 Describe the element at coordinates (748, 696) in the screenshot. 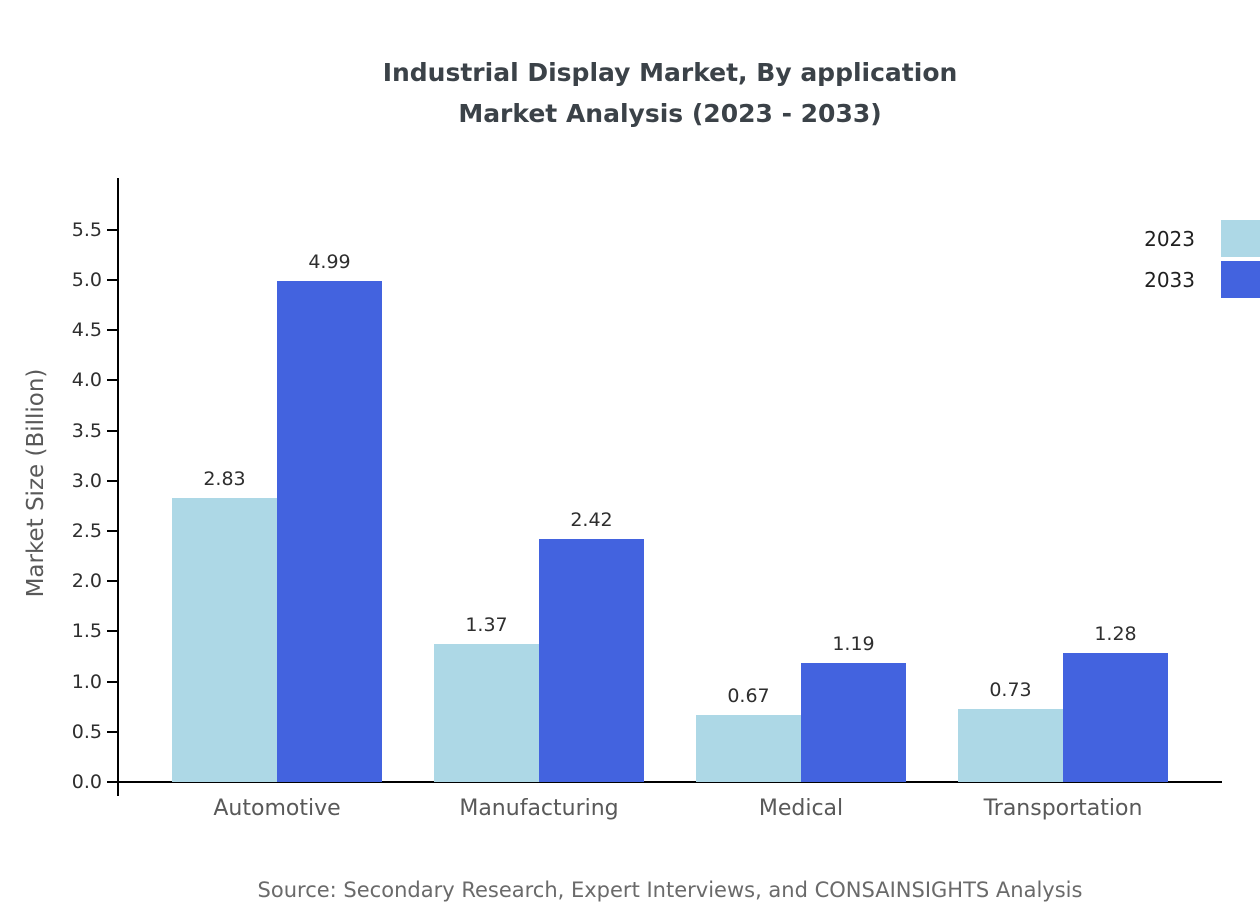

I see `bar-value-label: 0.67` at that location.